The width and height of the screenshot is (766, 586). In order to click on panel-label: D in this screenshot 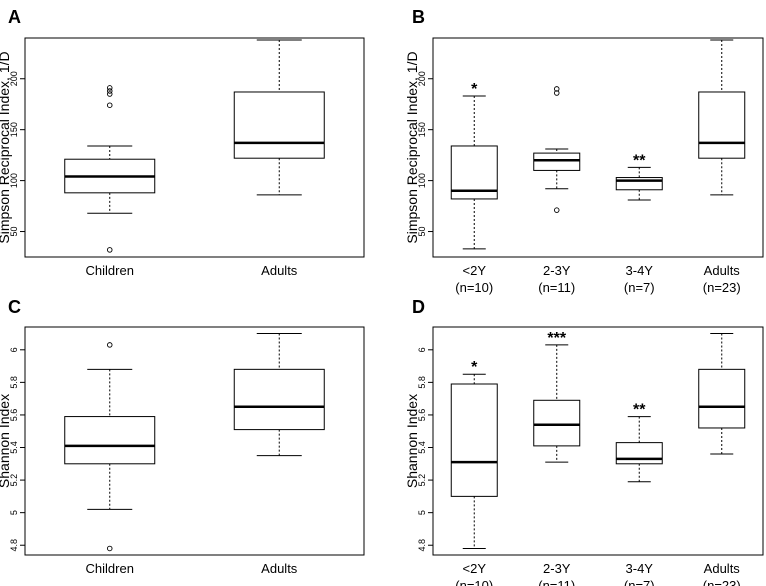, I will do `click(418, 307)`.